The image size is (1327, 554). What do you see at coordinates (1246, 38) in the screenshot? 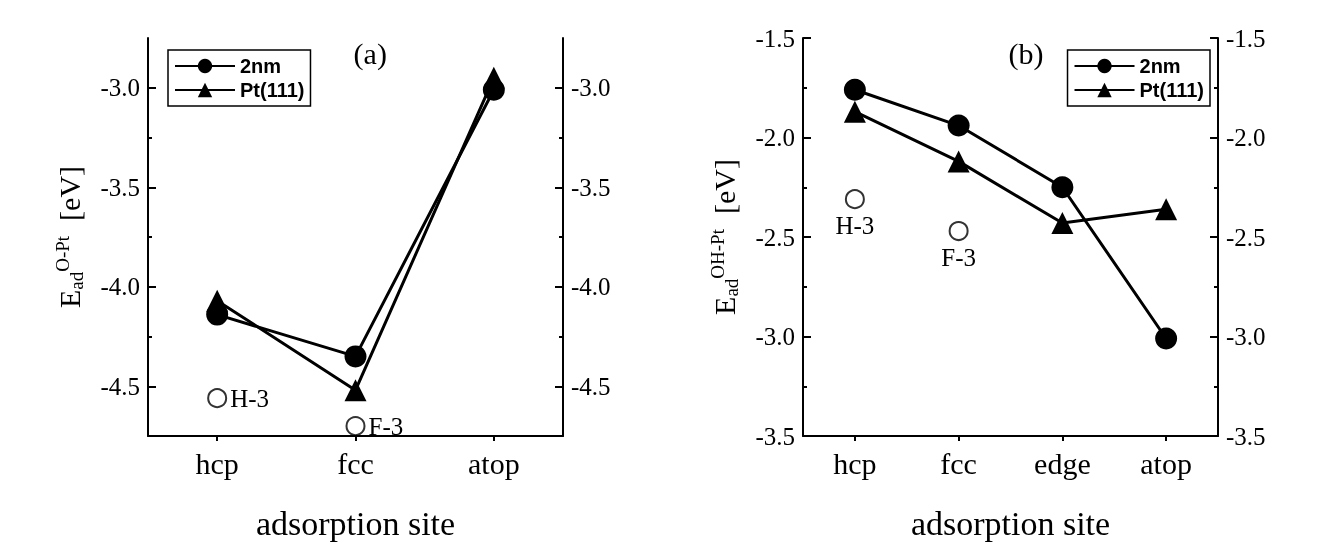
I see `y2-tick-label: -1.5` at bounding box center [1246, 38].